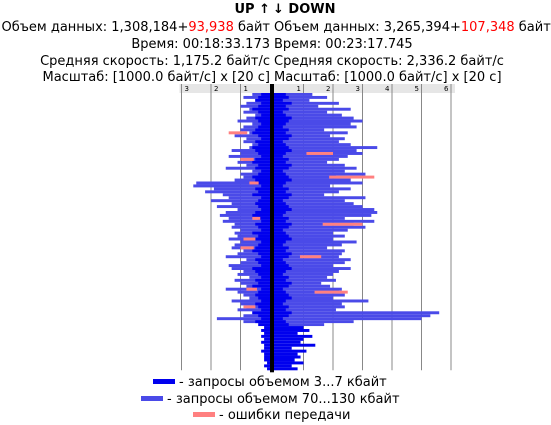 The height and width of the screenshot is (425, 551). I want to click on legend-label-large: - запросы объемом 70...130 кбайт, so click(283, 399).